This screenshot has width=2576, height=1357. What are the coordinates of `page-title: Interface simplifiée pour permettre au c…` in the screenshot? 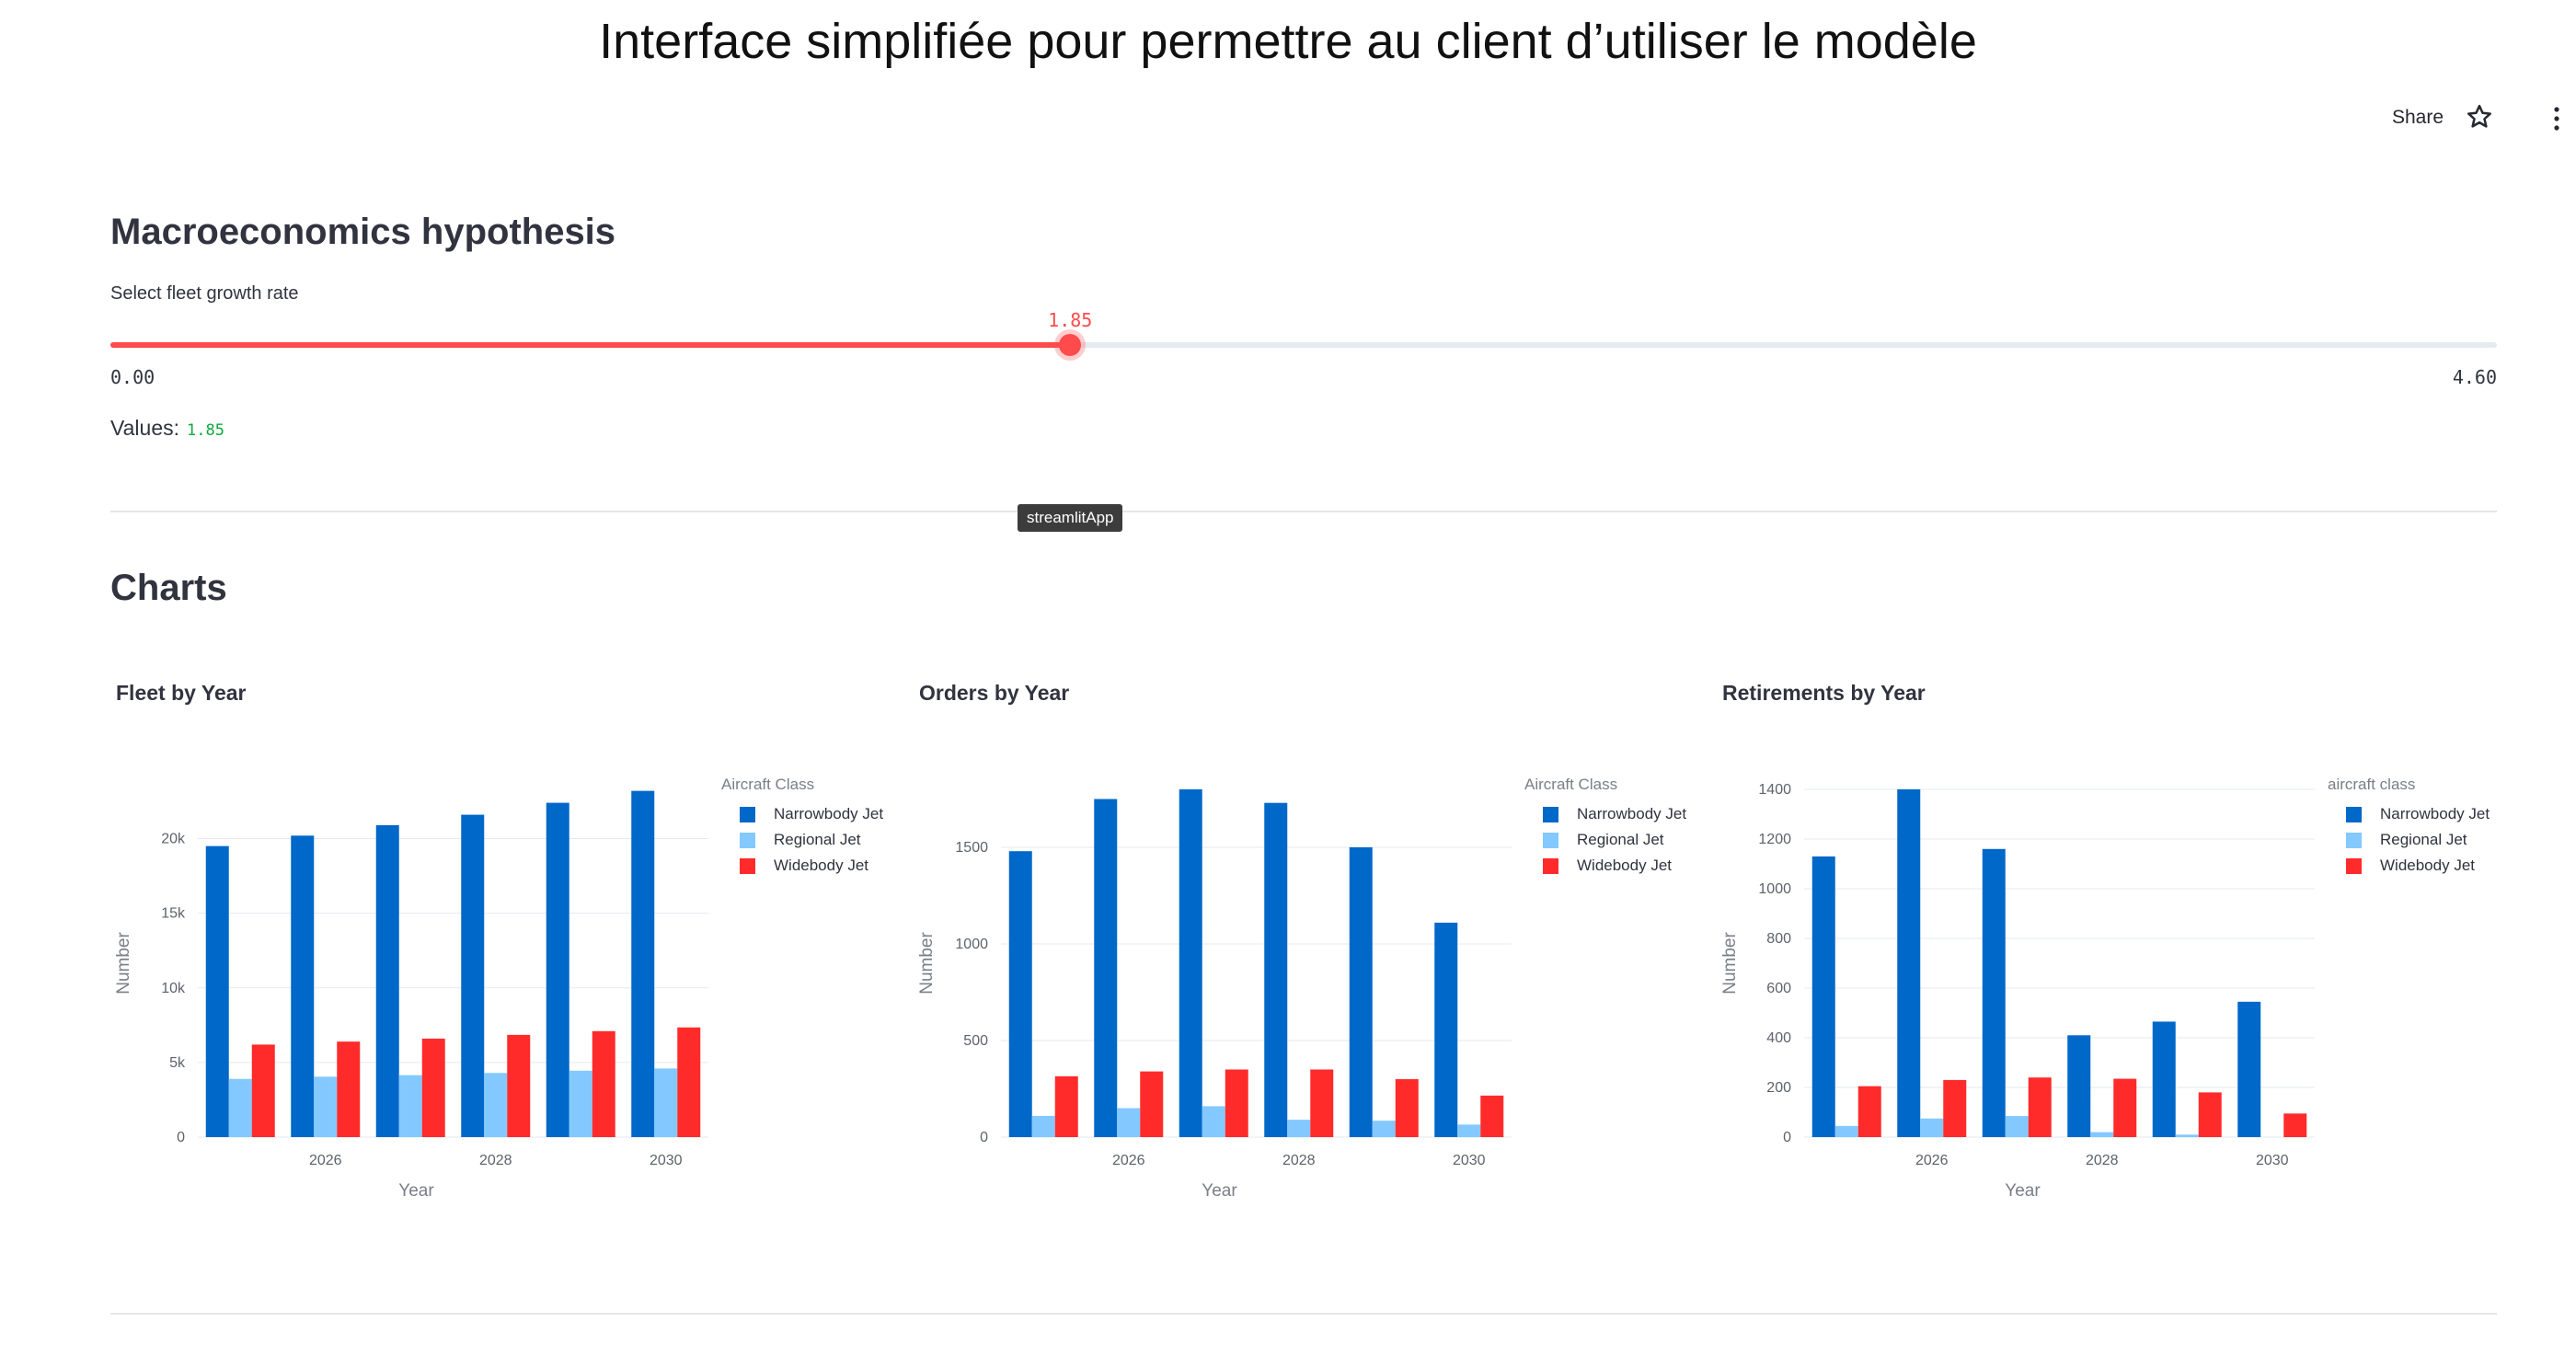 It's located at (1288, 41).